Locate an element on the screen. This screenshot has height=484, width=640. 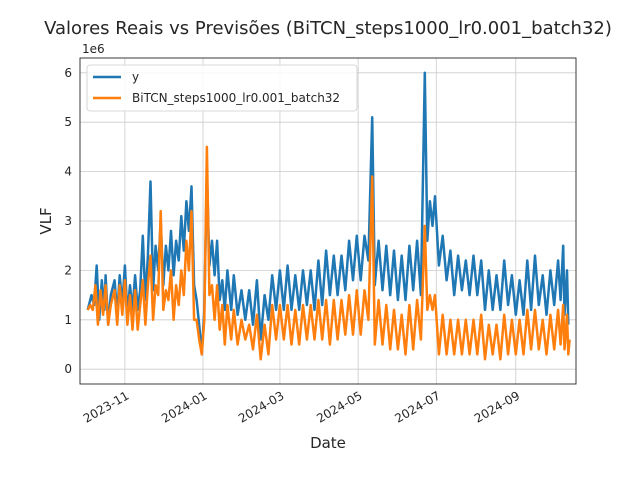
y-tick-label: 5 is located at coordinates (68, 122).